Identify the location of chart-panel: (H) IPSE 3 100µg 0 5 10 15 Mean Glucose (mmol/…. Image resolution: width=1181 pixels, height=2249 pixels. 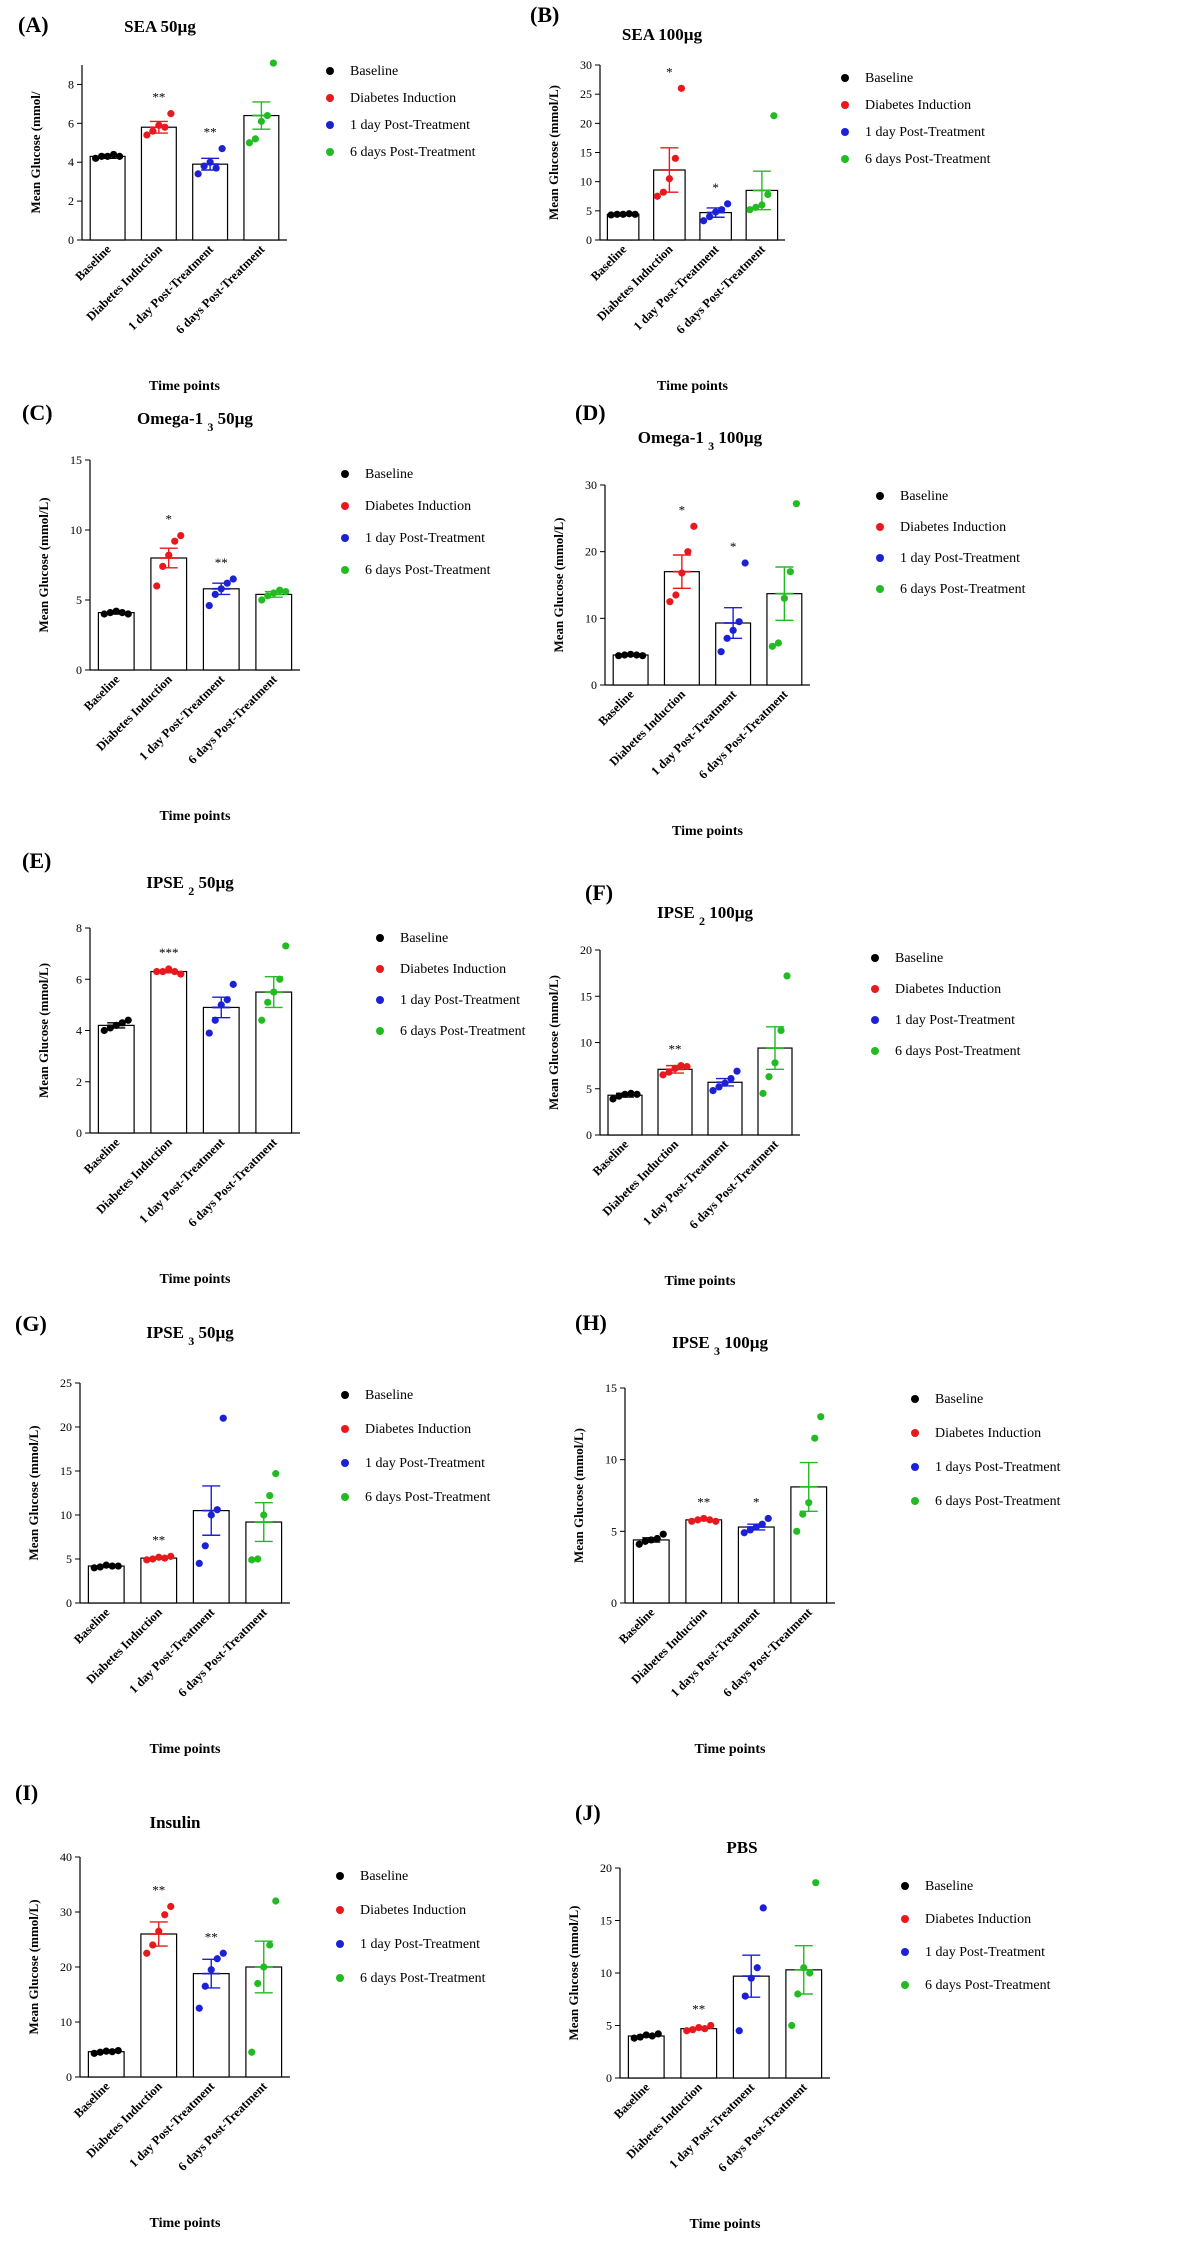
(816, 1533).